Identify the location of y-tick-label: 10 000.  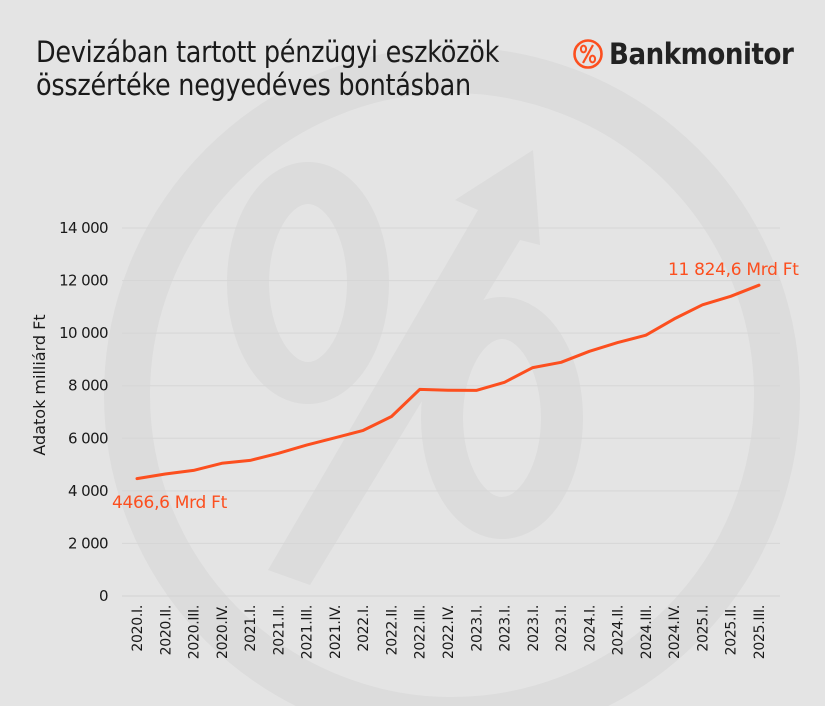
(83, 333).